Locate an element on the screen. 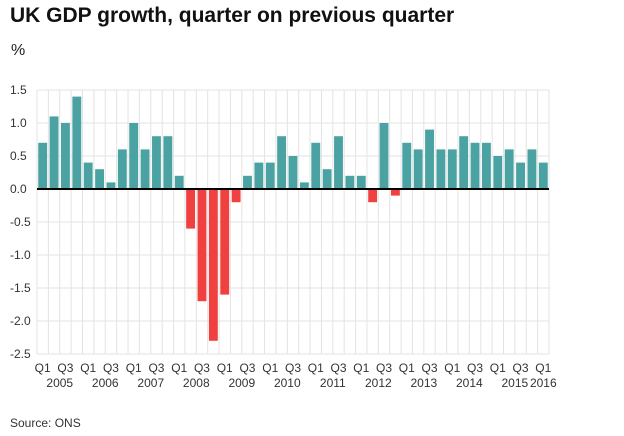  bar-2006-q2 is located at coordinates (100, 179).